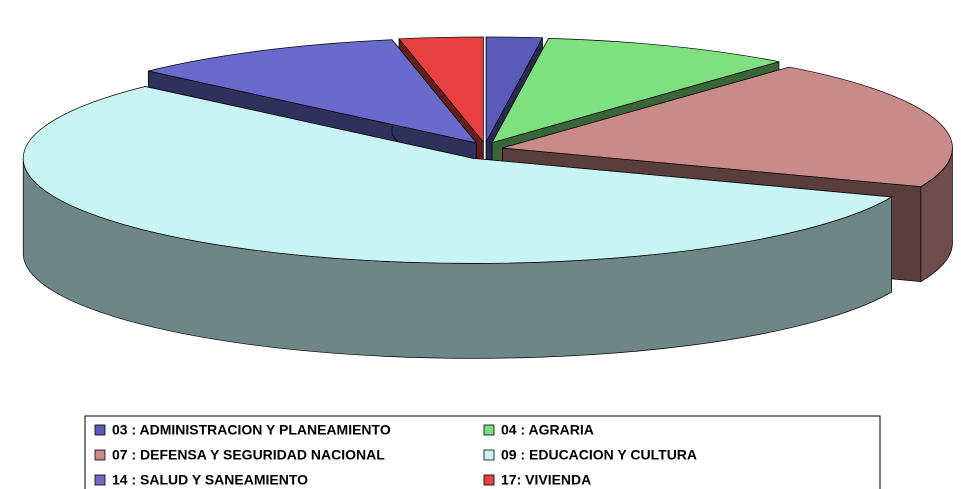 This screenshot has width=961, height=489. Describe the element at coordinates (210, 480) in the screenshot. I see `legend-label: 14 : SALUD Y SANEAMIENTO` at that location.